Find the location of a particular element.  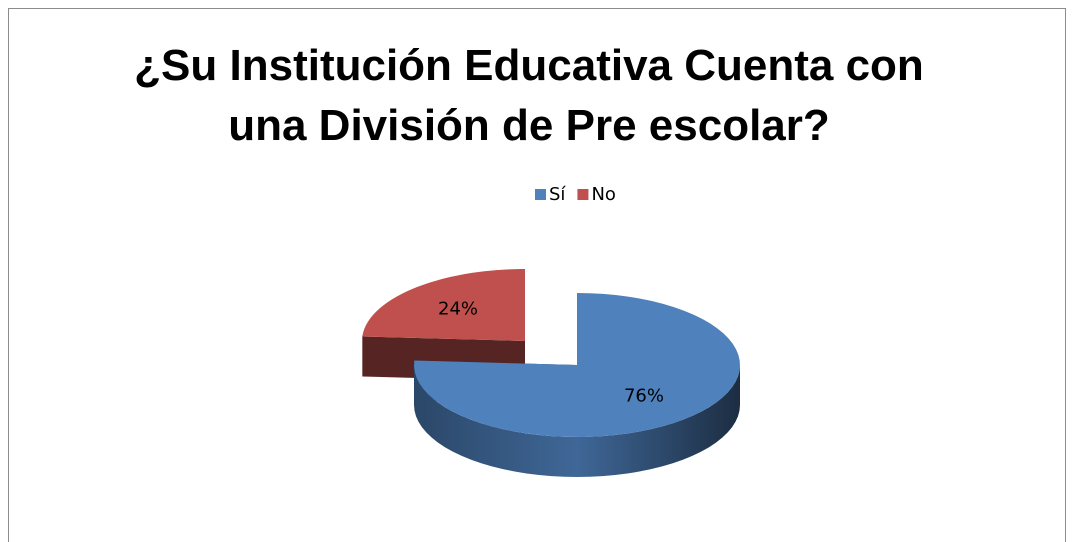

data-label: 76% is located at coordinates (644, 395).